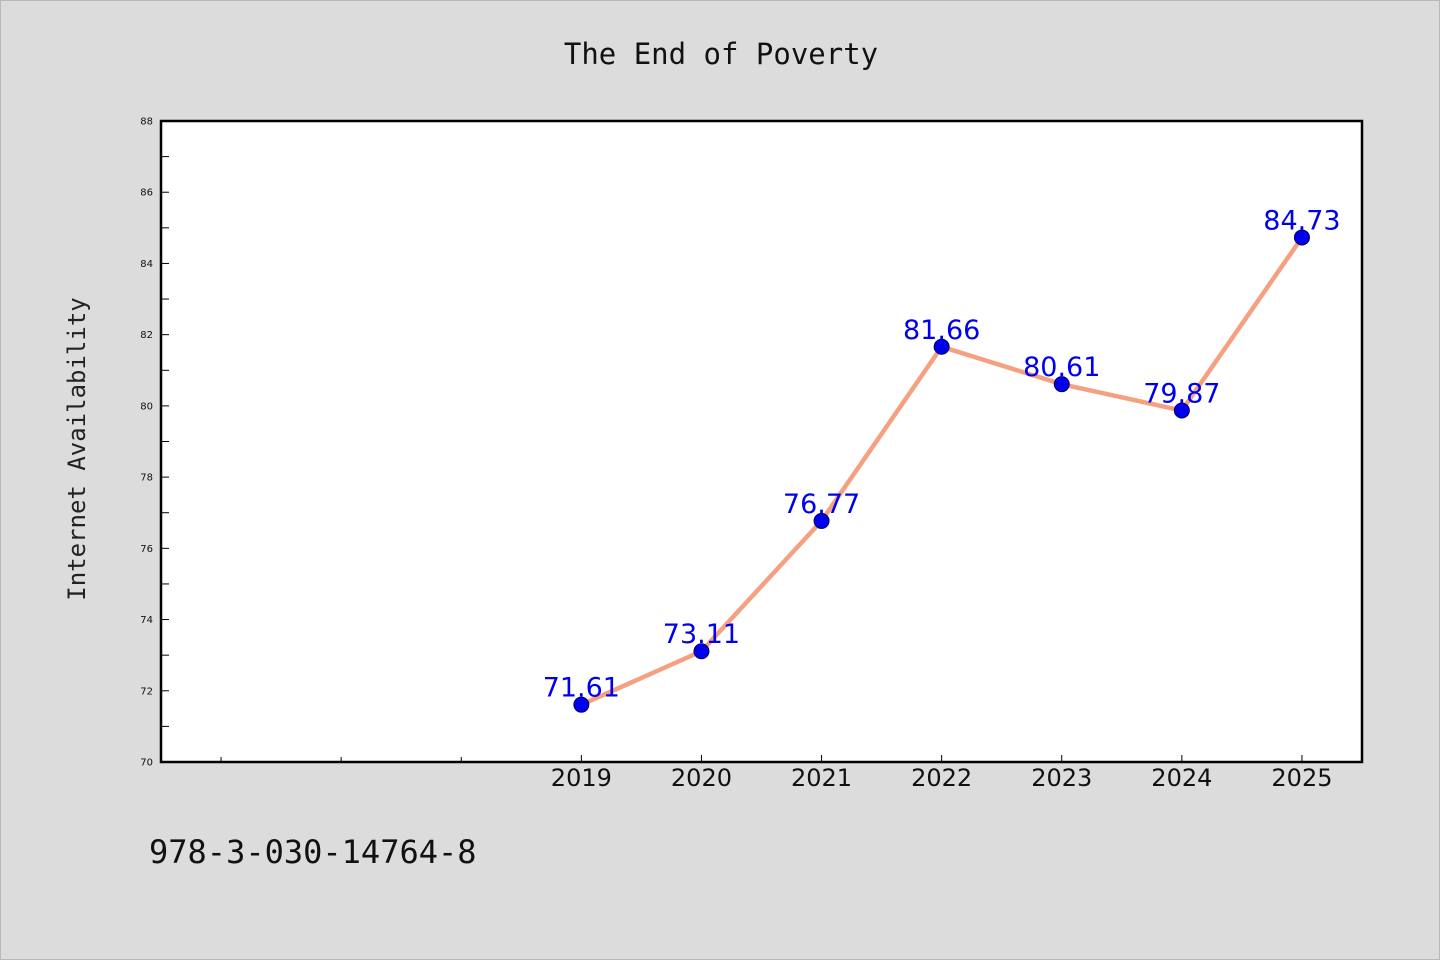 The height and width of the screenshot is (960, 1440). Describe the element at coordinates (146, 763) in the screenshot. I see `y-tick-label: 70` at that location.